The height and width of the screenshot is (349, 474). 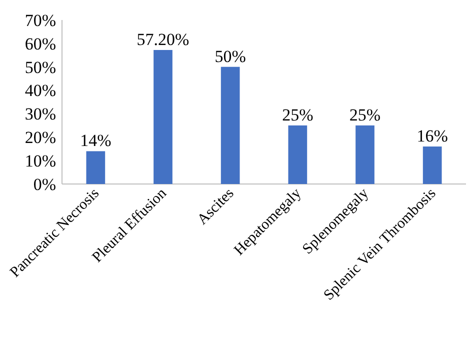 I want to click on data-label: 16%, so click(x=432, y=136).